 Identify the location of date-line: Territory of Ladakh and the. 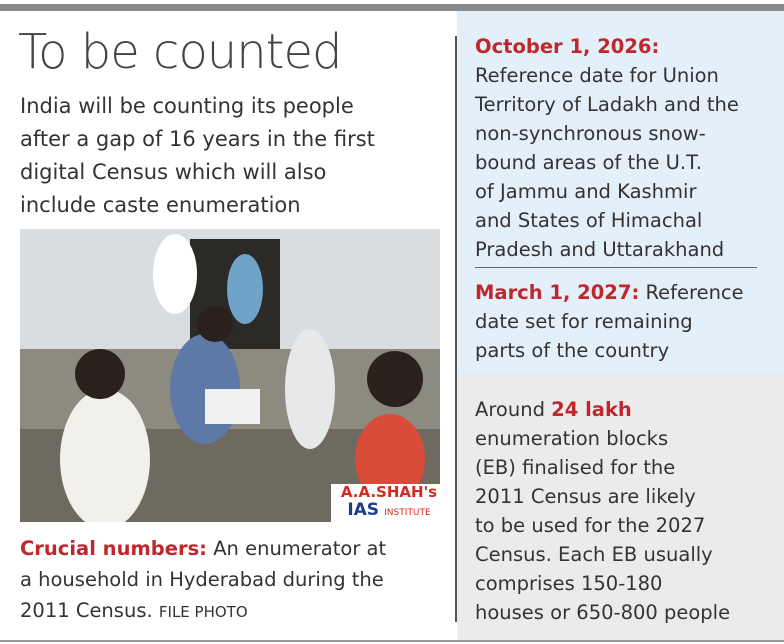
(607, 104).